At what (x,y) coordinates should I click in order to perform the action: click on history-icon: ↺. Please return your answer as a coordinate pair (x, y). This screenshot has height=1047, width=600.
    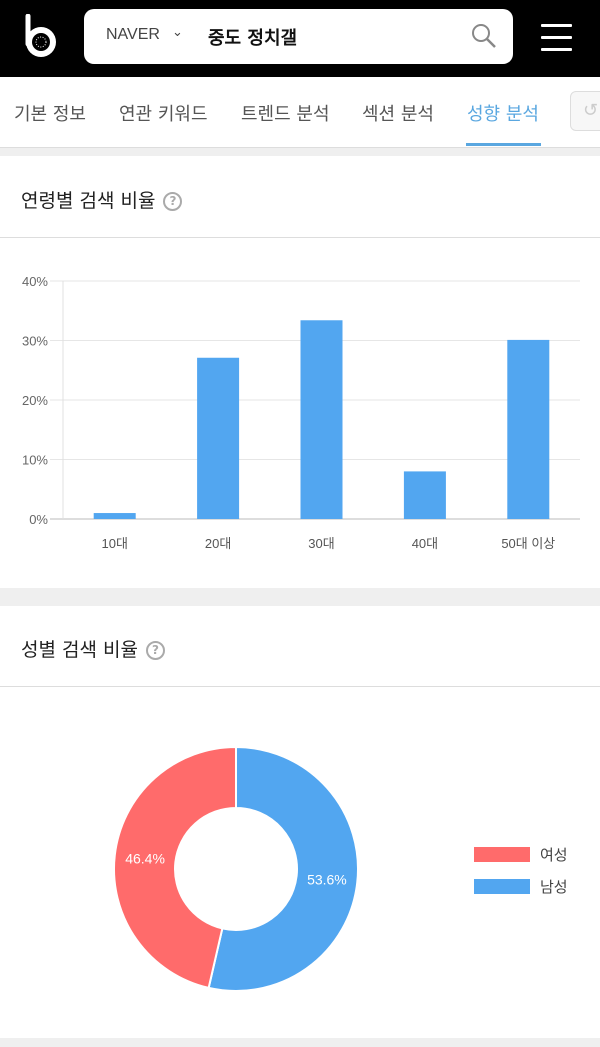
    Looking at the image, I should click on (585, 111).